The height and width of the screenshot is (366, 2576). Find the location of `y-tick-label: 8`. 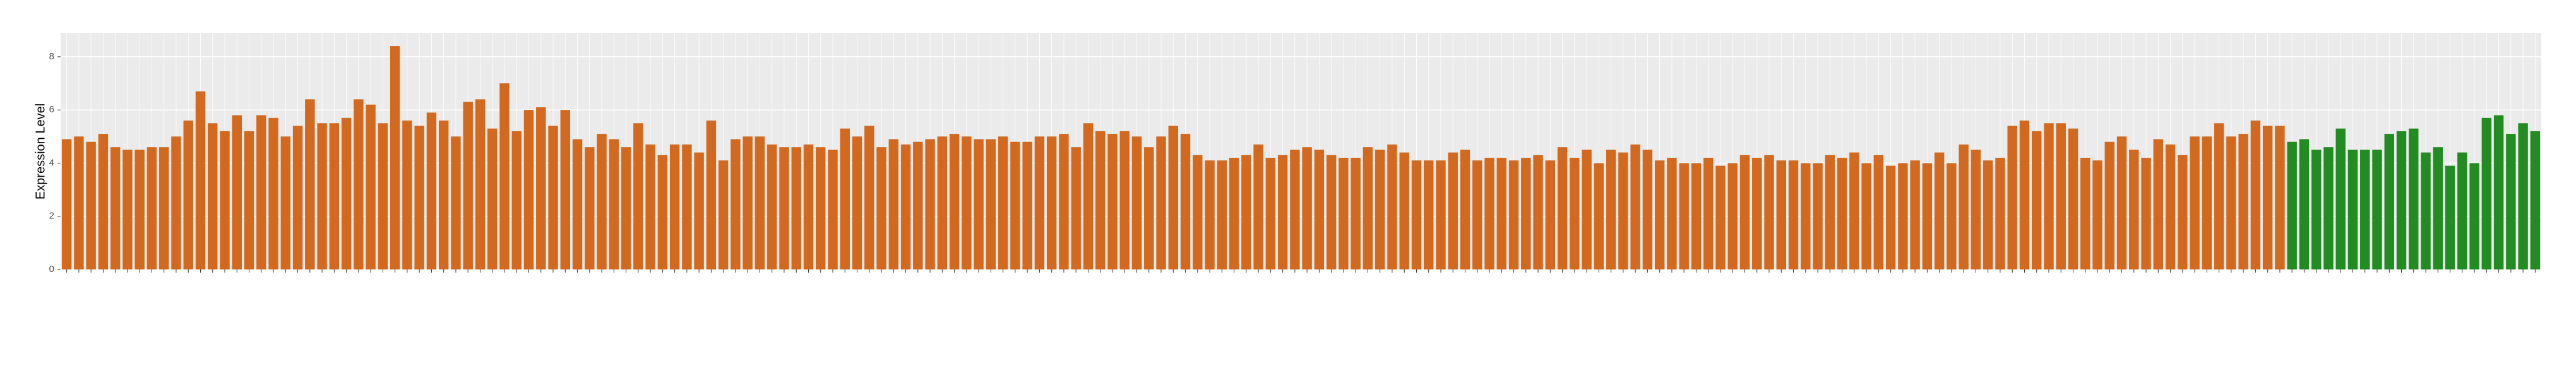

y-tick-label: 8 is located at coordinates (51, 56).